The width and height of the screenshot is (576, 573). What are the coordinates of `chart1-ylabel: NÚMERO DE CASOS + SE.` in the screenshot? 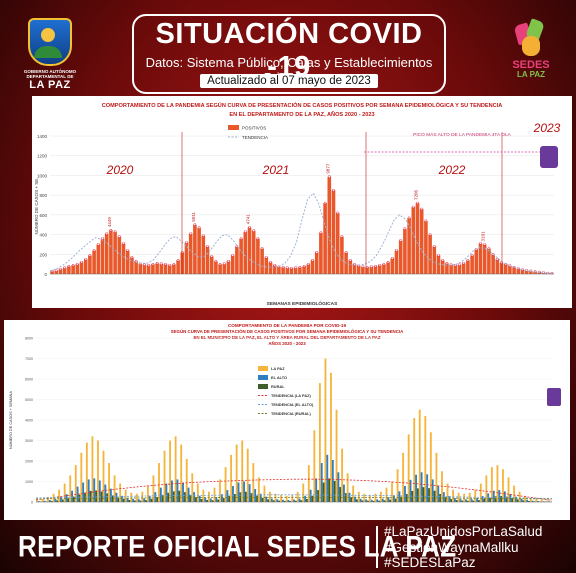 It's located at (36, 206).